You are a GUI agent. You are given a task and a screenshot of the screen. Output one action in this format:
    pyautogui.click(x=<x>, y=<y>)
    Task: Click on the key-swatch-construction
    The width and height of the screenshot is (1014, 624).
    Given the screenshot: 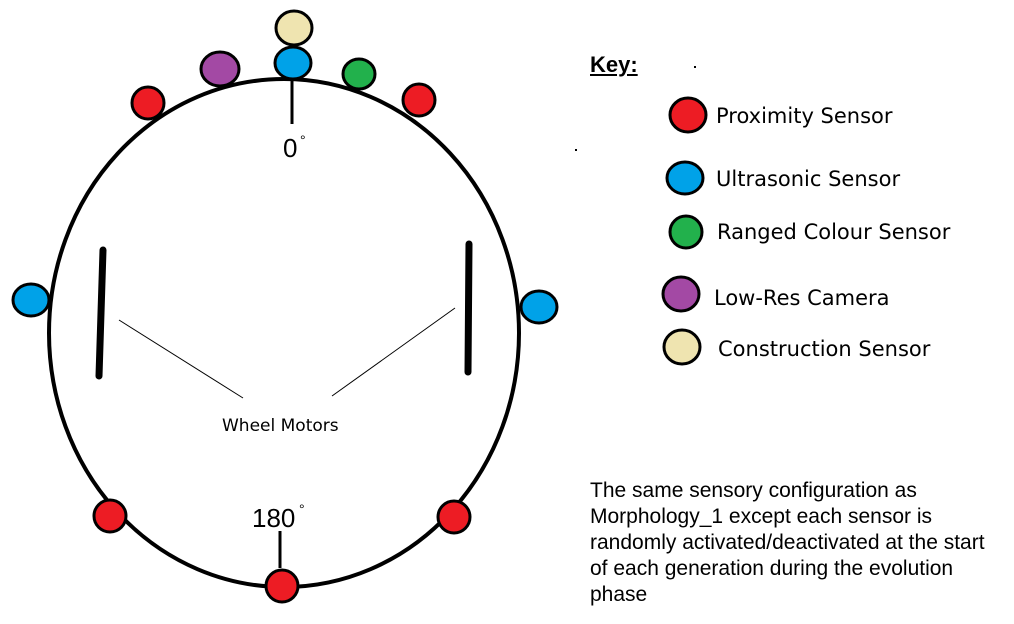 What is the action you would take?
    pyautogui.click(x=682, y=347)
    